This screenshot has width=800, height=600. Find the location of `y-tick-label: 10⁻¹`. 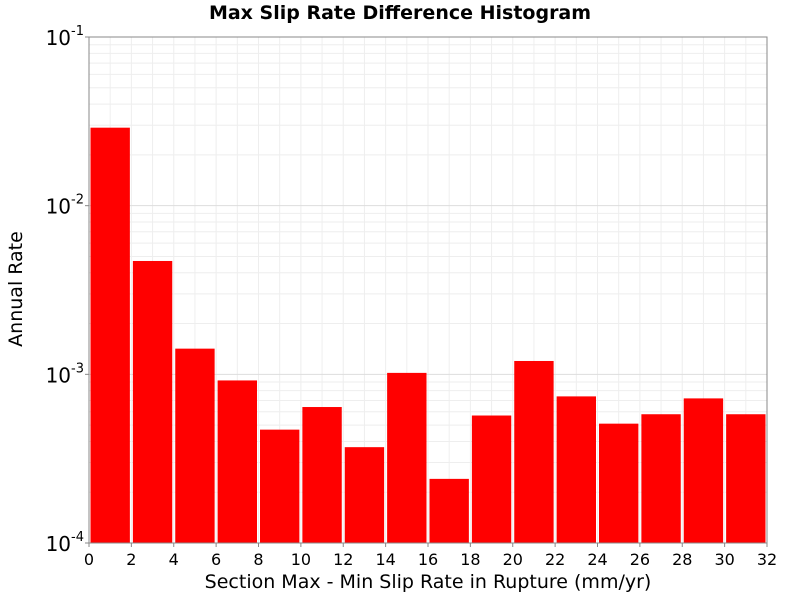

y-tick-label: 10⁻¹ is located at coordinates (65, 37).